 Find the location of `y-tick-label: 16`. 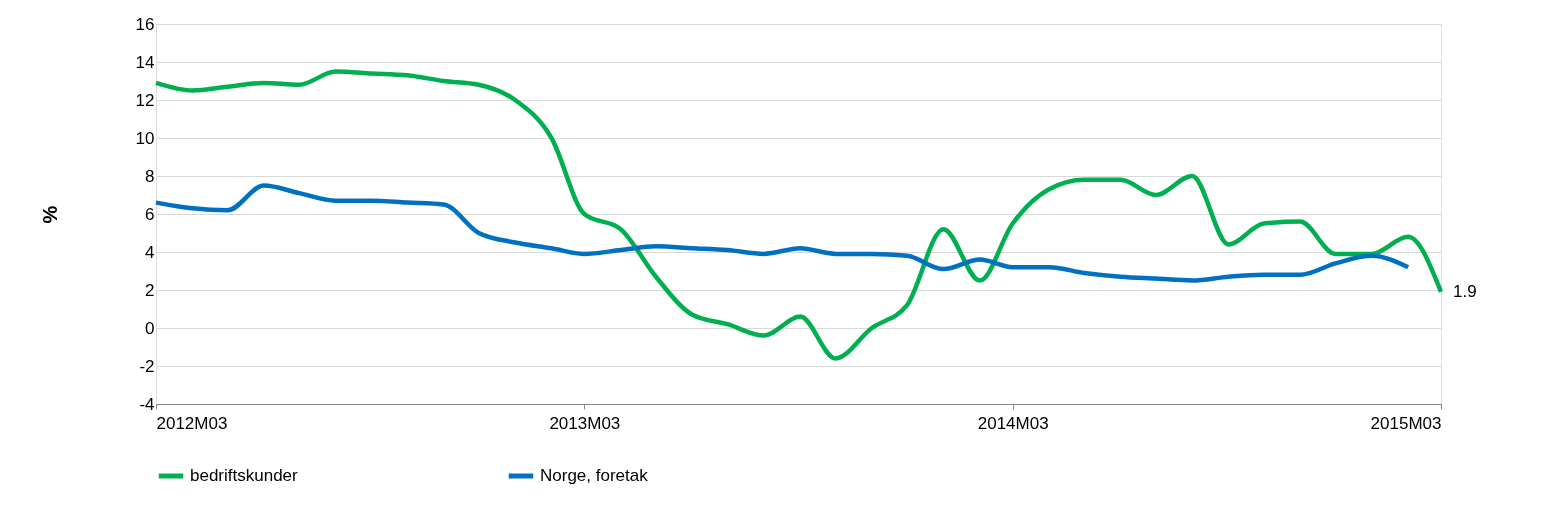

y-tick-label: 16 is located at coordinates (145, 24).